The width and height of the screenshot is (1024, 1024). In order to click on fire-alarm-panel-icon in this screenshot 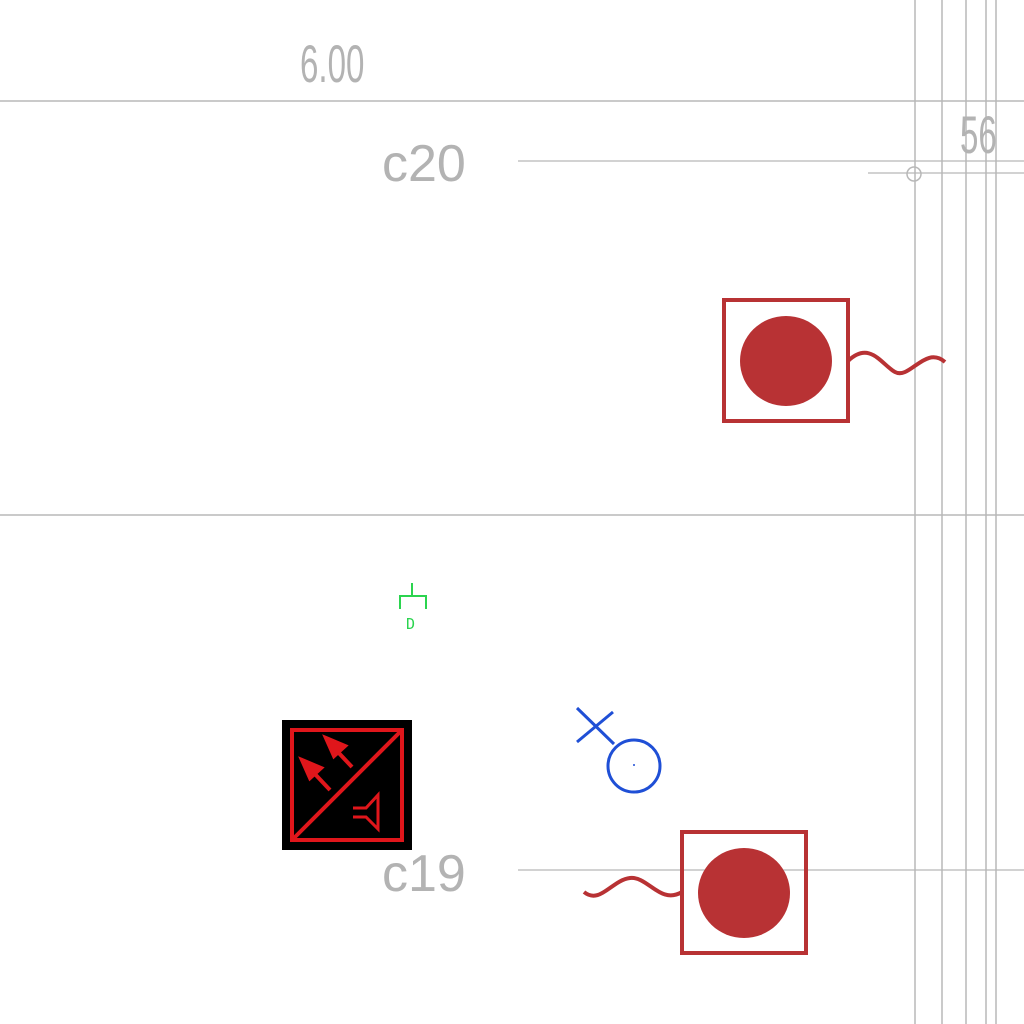, I will do `click(347, 785)`.